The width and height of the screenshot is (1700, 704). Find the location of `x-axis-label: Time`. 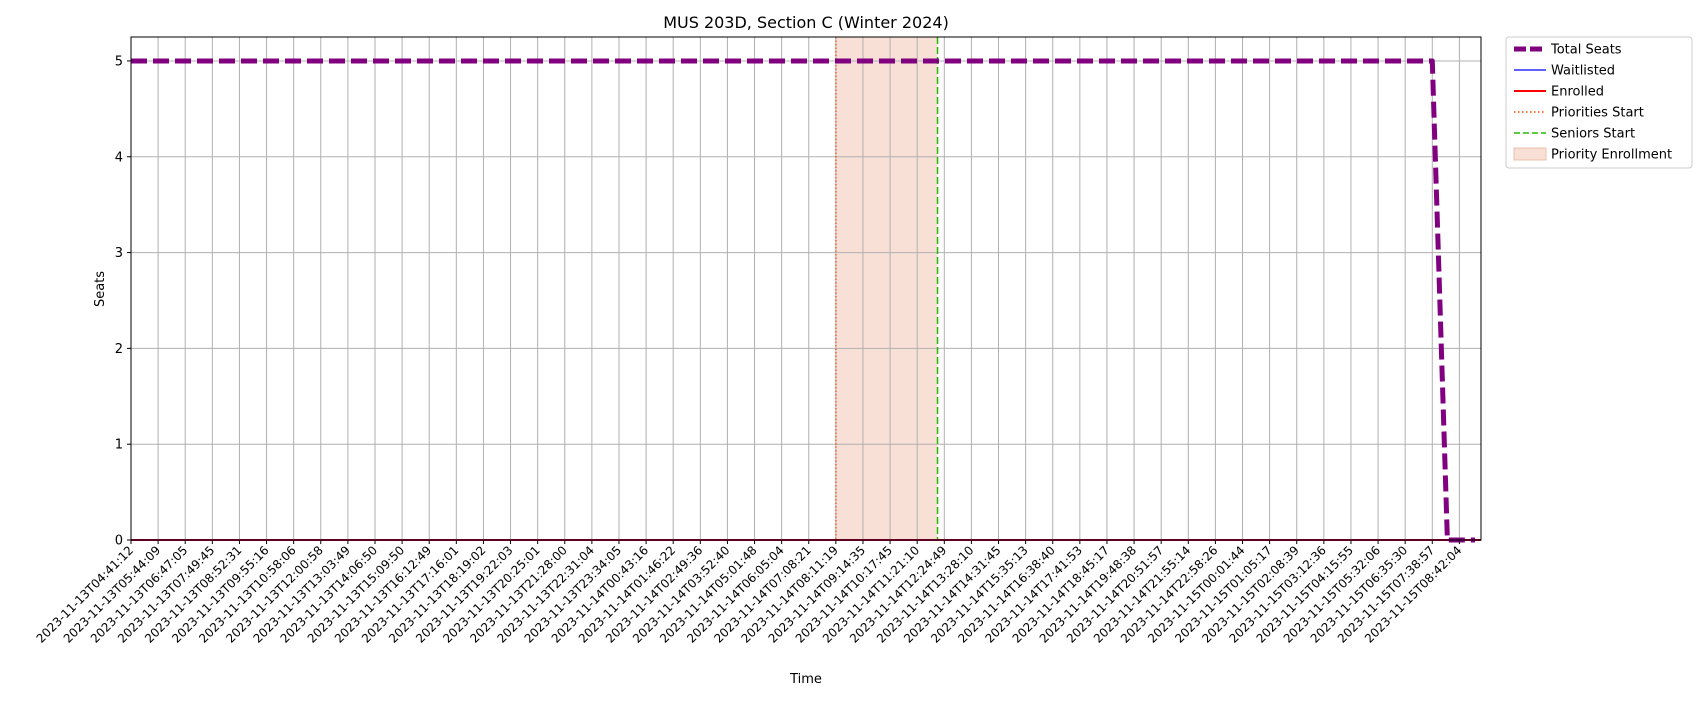

x-axis-label: Time is located at coordinates (805, 679).